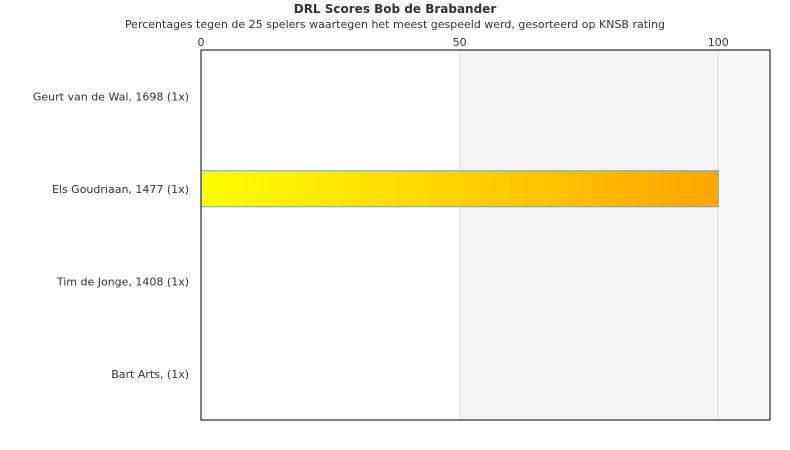 The image size is (790, 450). Describe the element at coordinates (111, 96) in the screenshot. I see `y-category-label: Geurt van de Wal, 1698 (1x)` at that location.